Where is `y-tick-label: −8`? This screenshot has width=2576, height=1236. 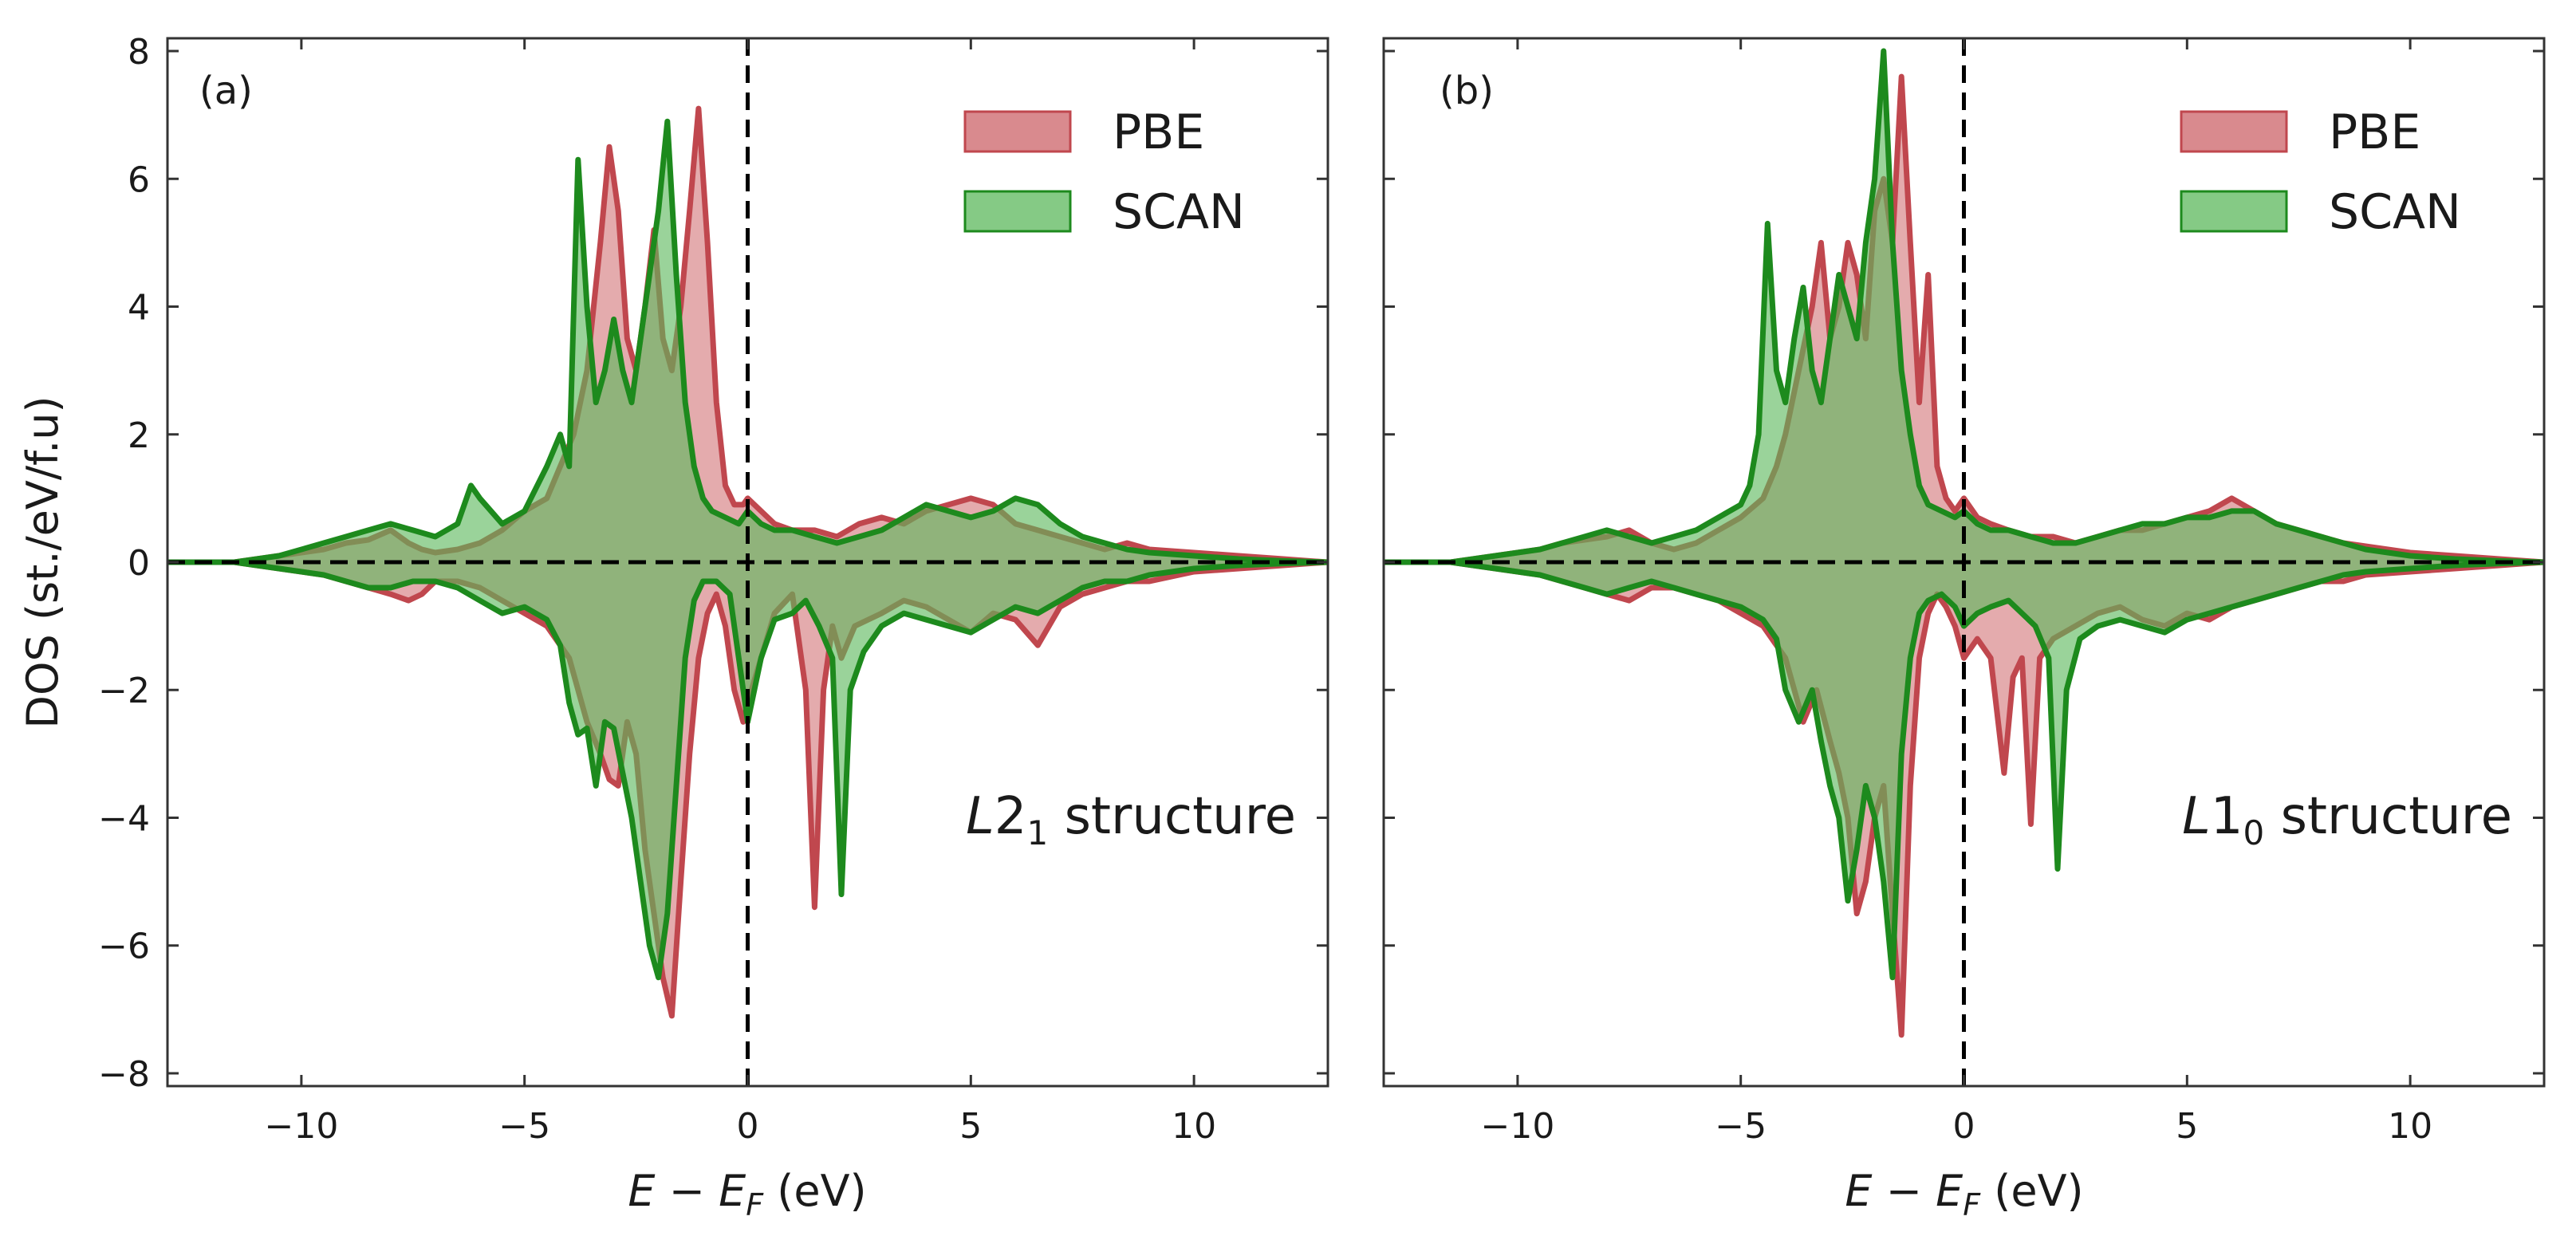 y-tick-label: −8 is located at coordinates (124, 1074).